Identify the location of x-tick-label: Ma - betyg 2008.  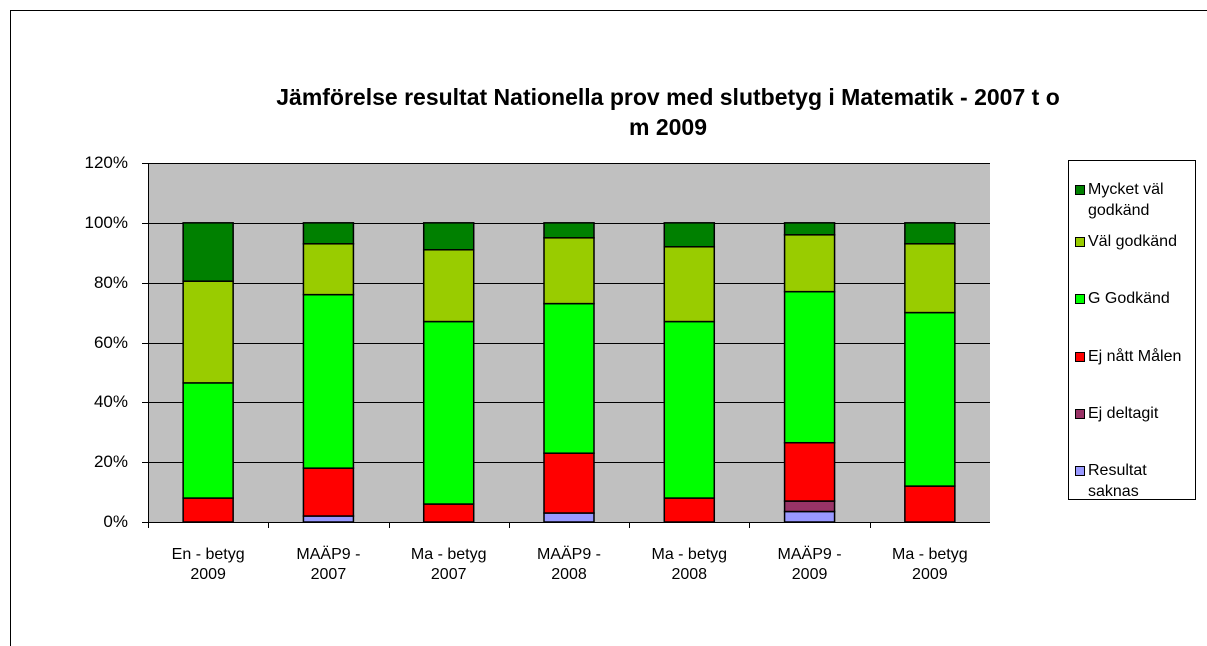
(689, 564).